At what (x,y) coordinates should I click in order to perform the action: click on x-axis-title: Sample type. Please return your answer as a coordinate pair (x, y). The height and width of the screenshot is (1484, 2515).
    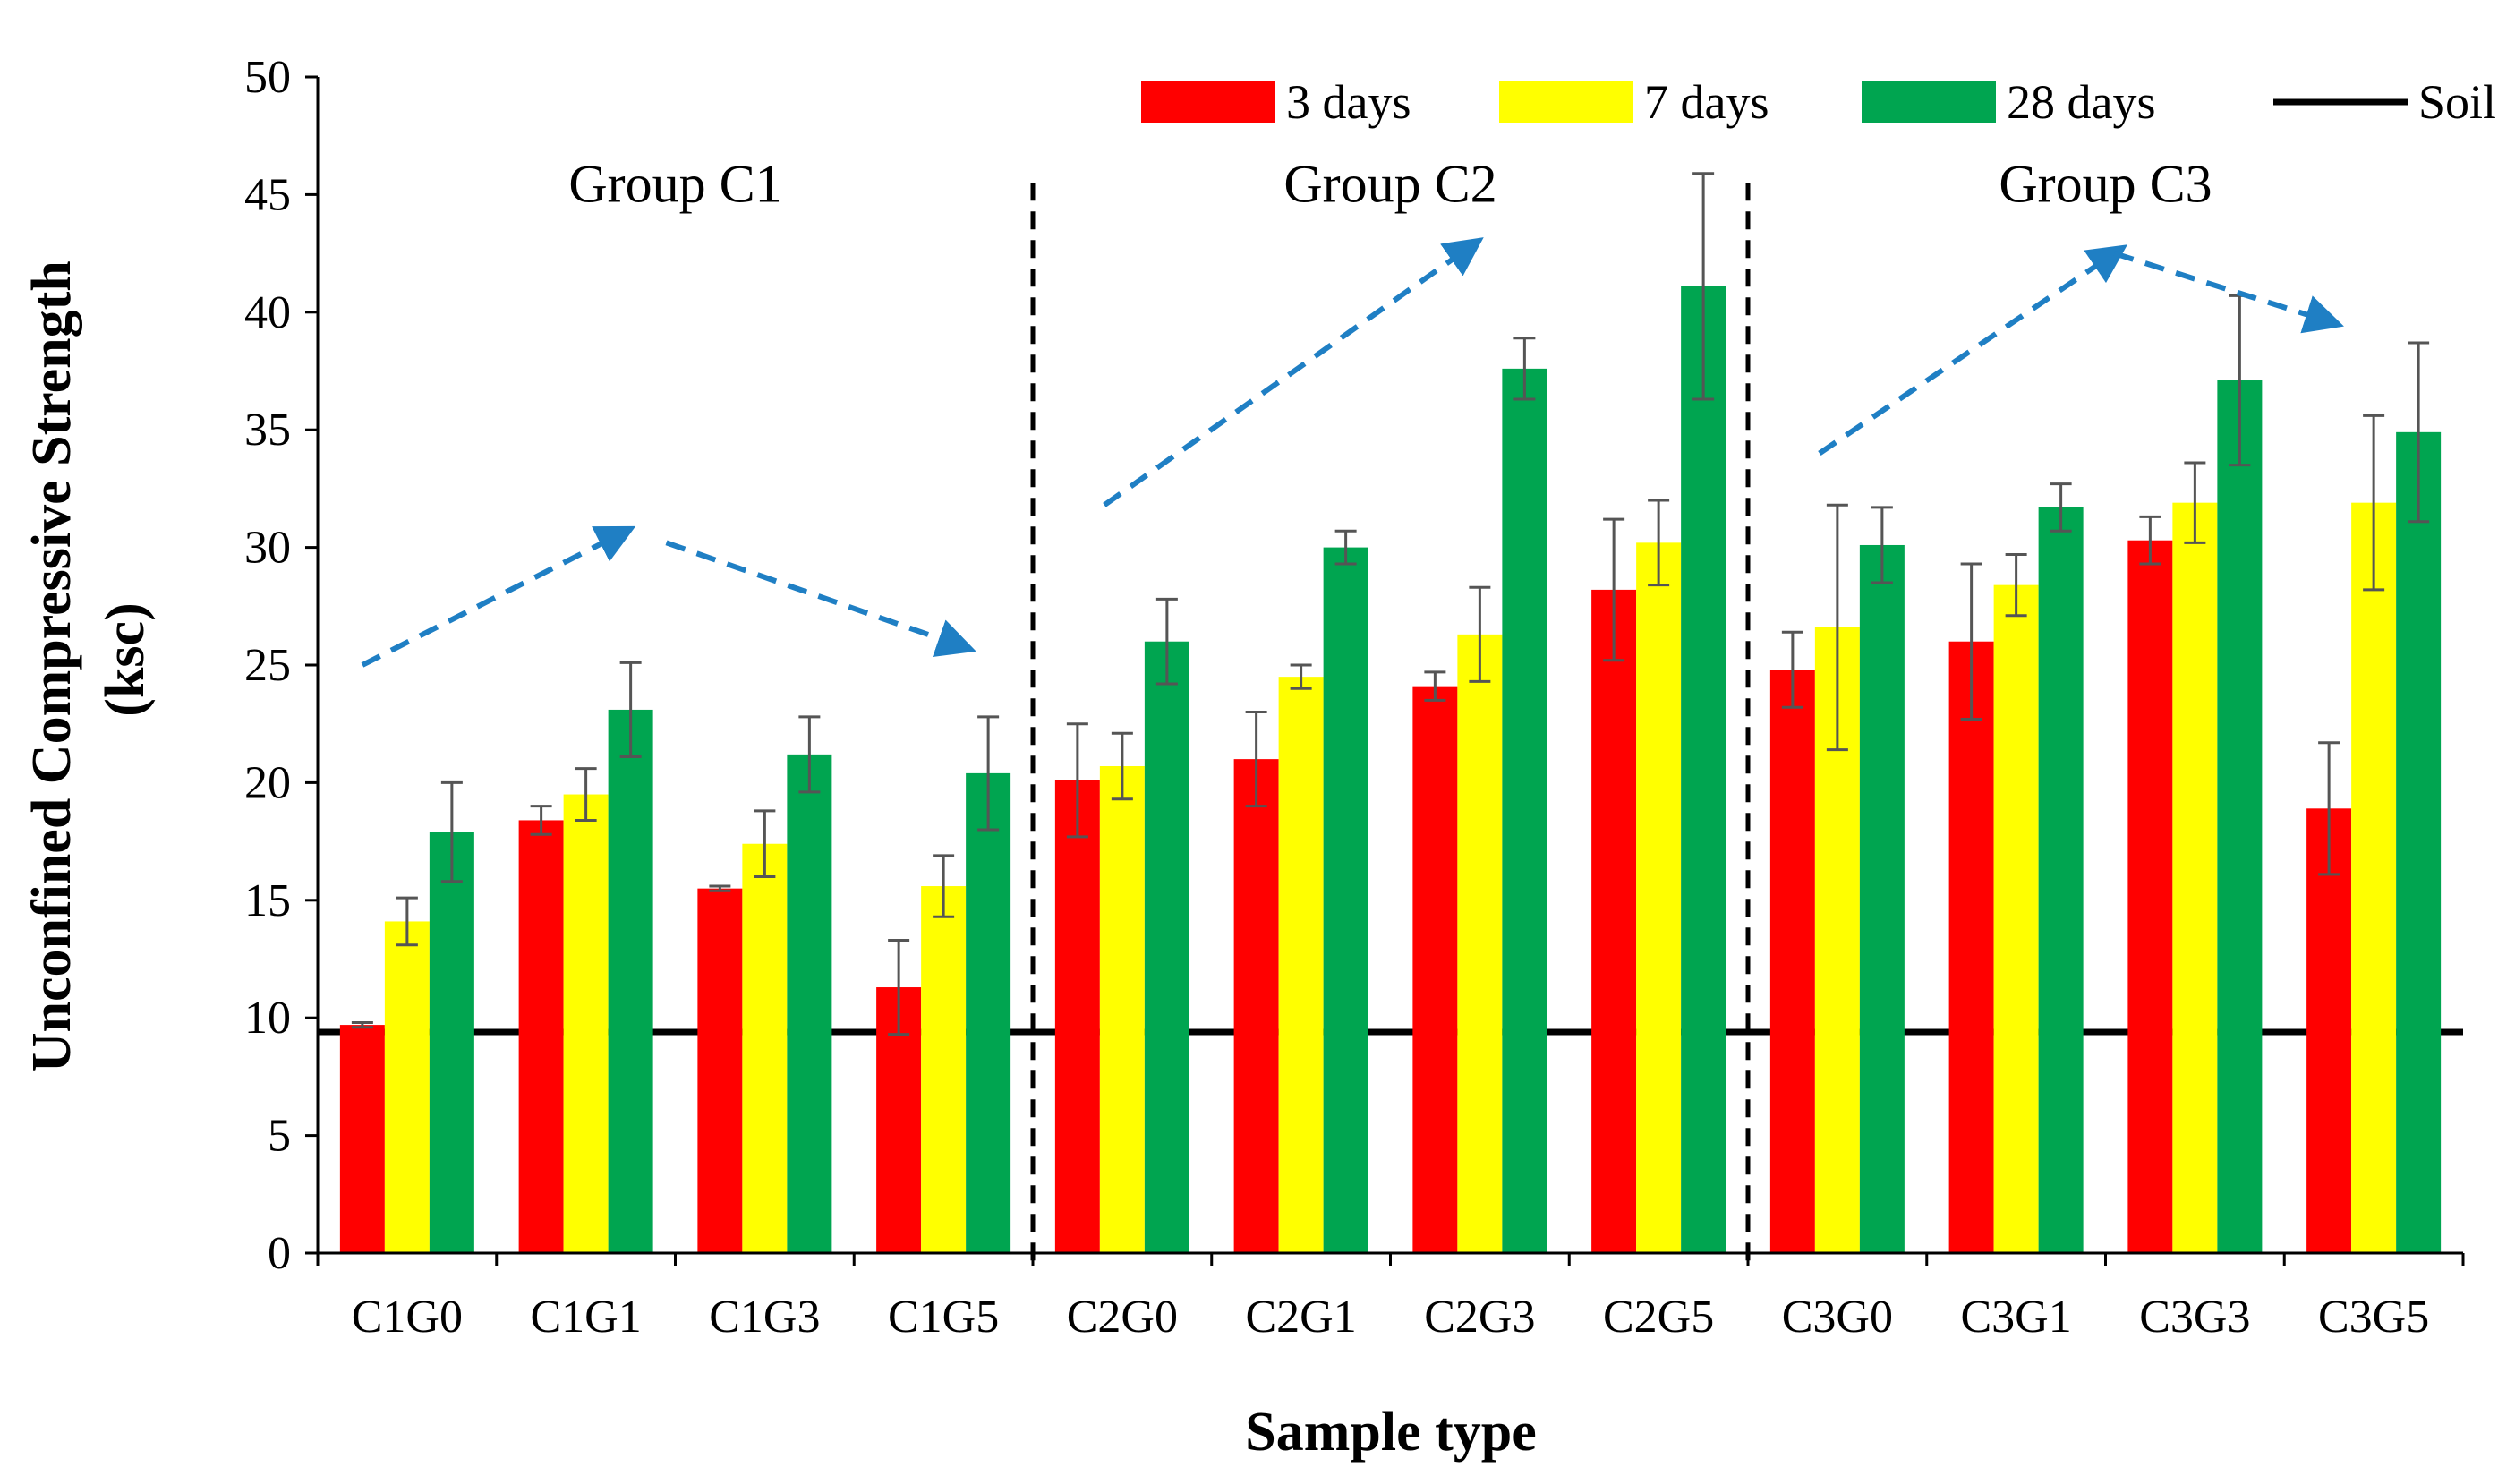
    Looking at the image, I should click on (1391, 1432).